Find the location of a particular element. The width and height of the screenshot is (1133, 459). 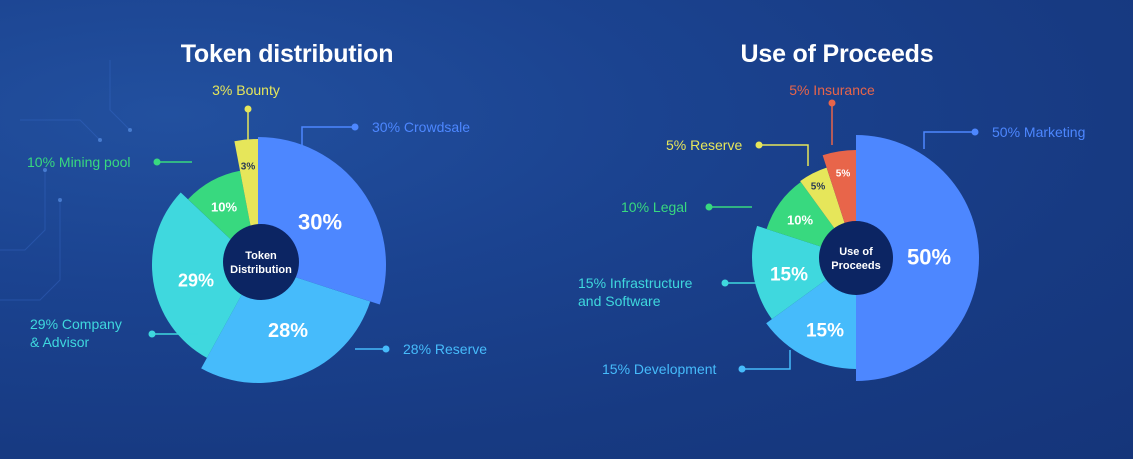

slice-value-label-1-0: 50% is located at coordinates (929, 257).